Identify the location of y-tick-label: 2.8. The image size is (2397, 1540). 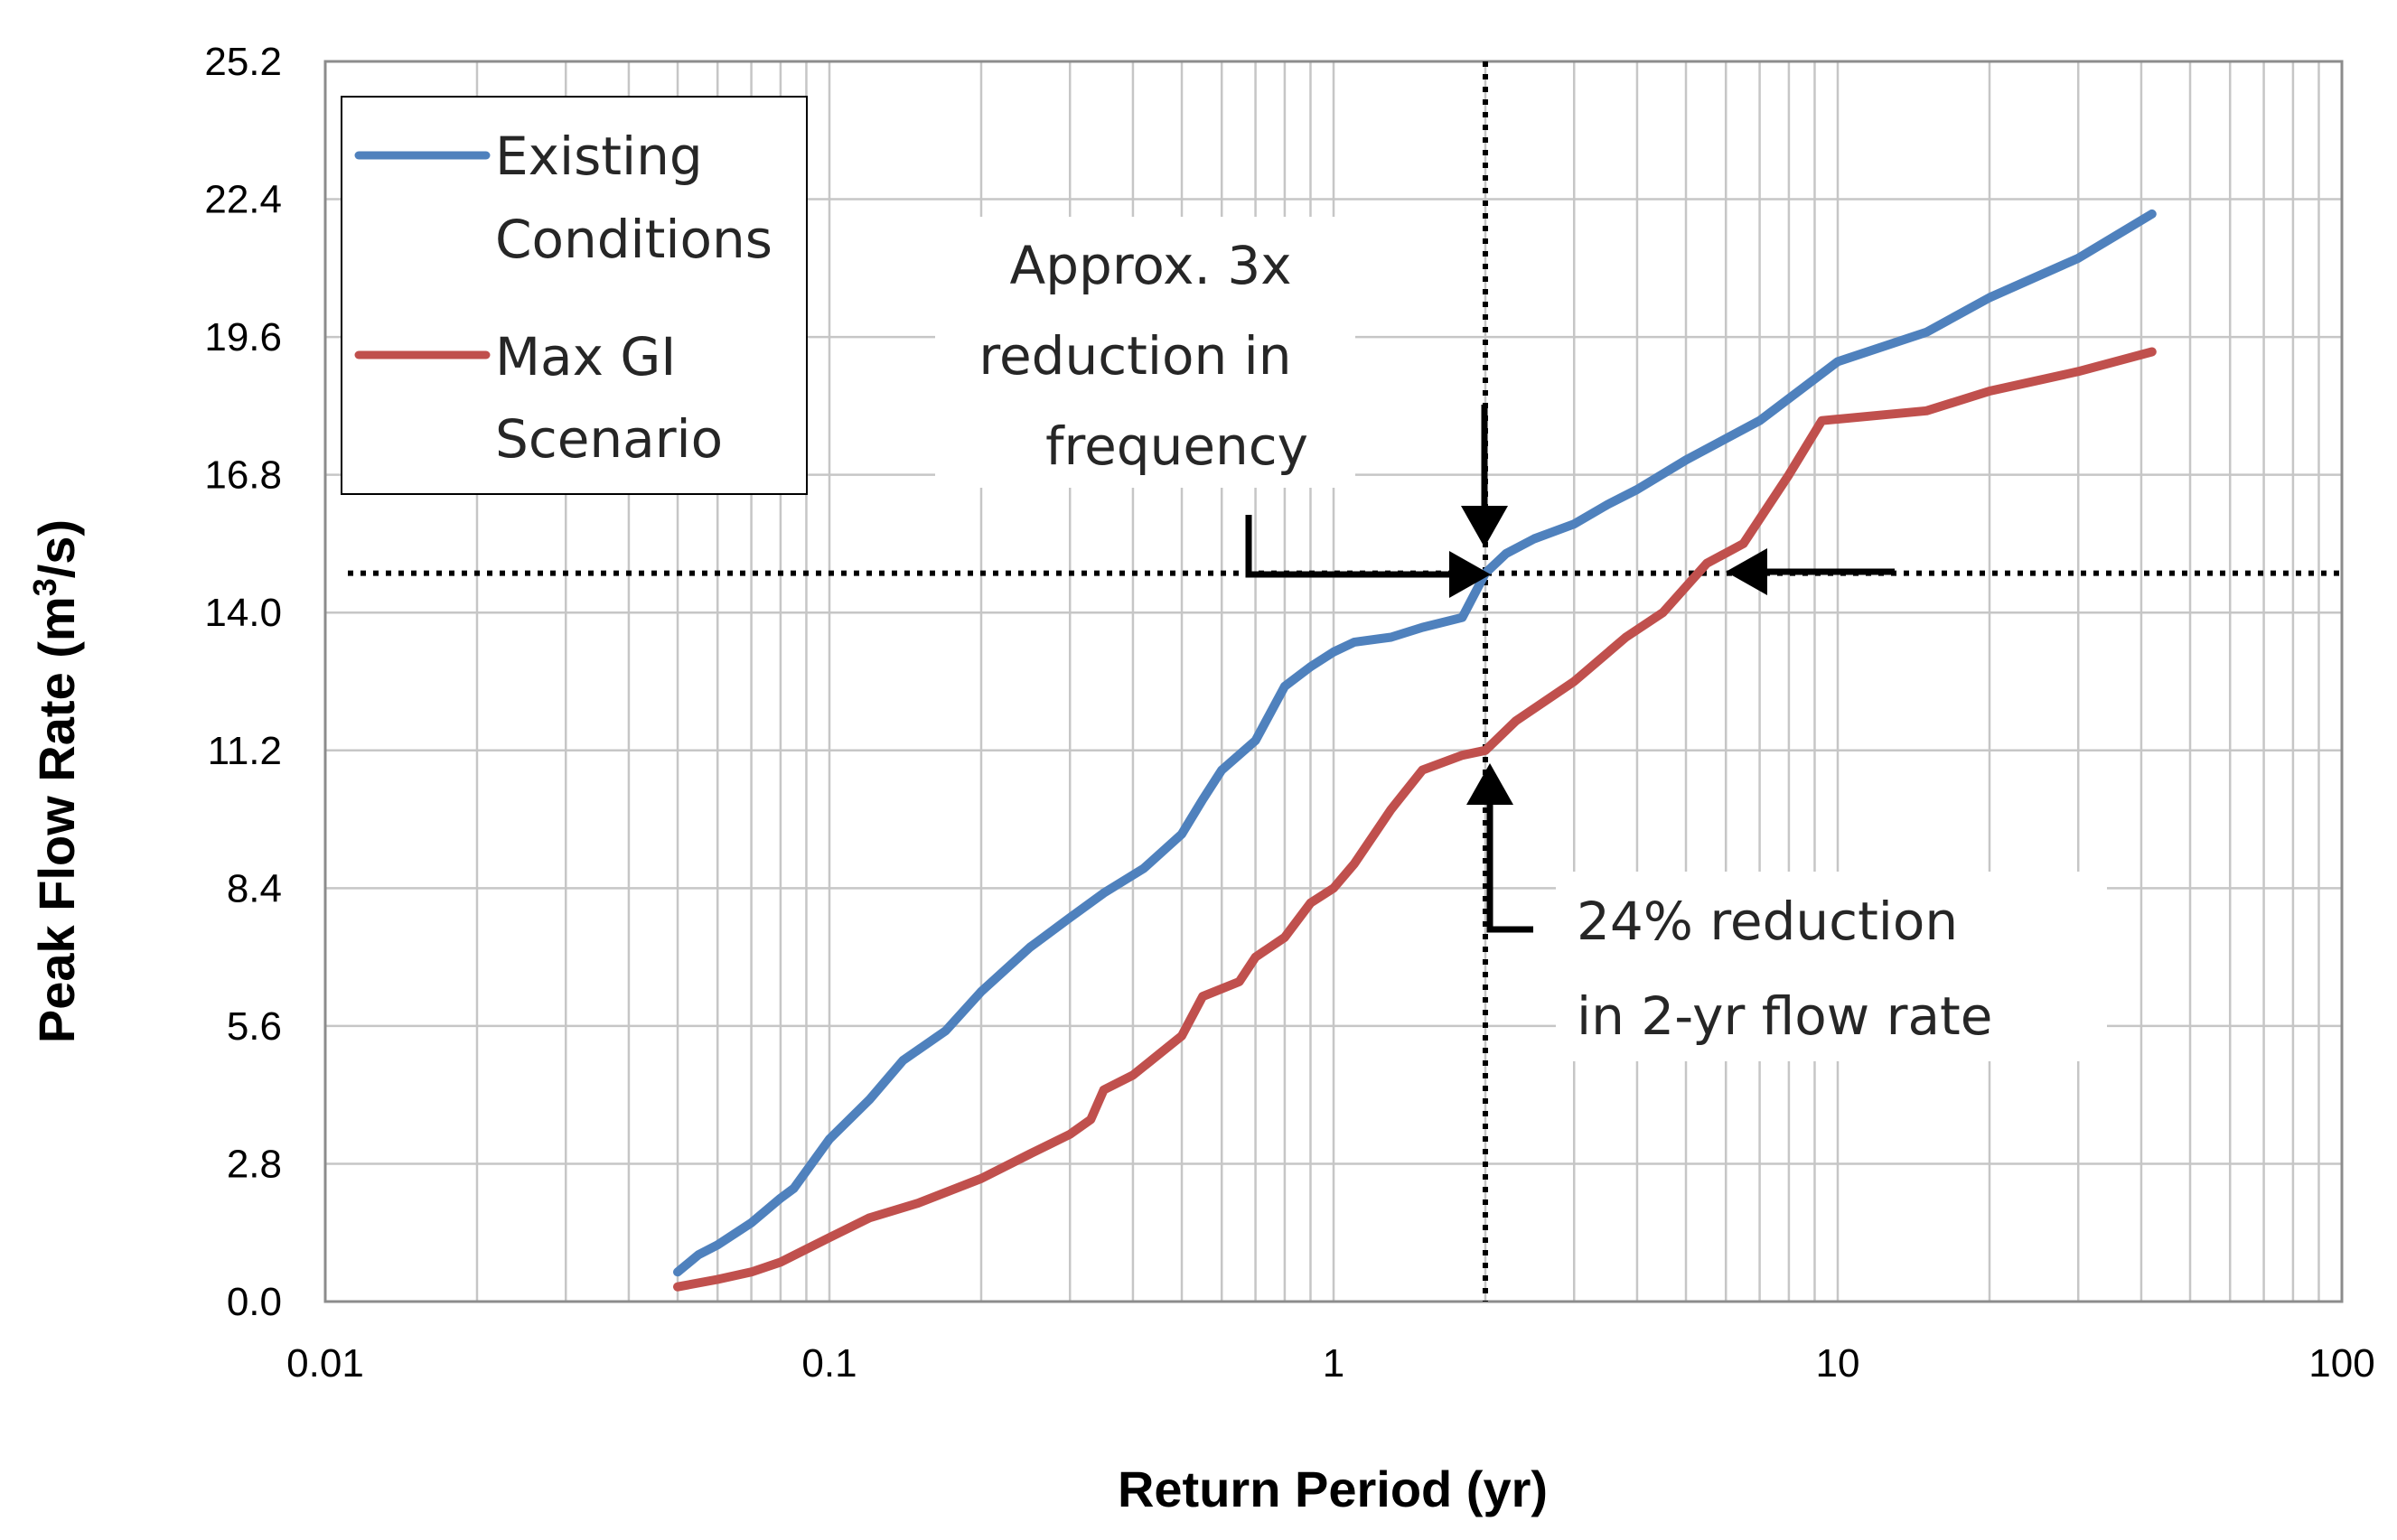
(254, 1164).